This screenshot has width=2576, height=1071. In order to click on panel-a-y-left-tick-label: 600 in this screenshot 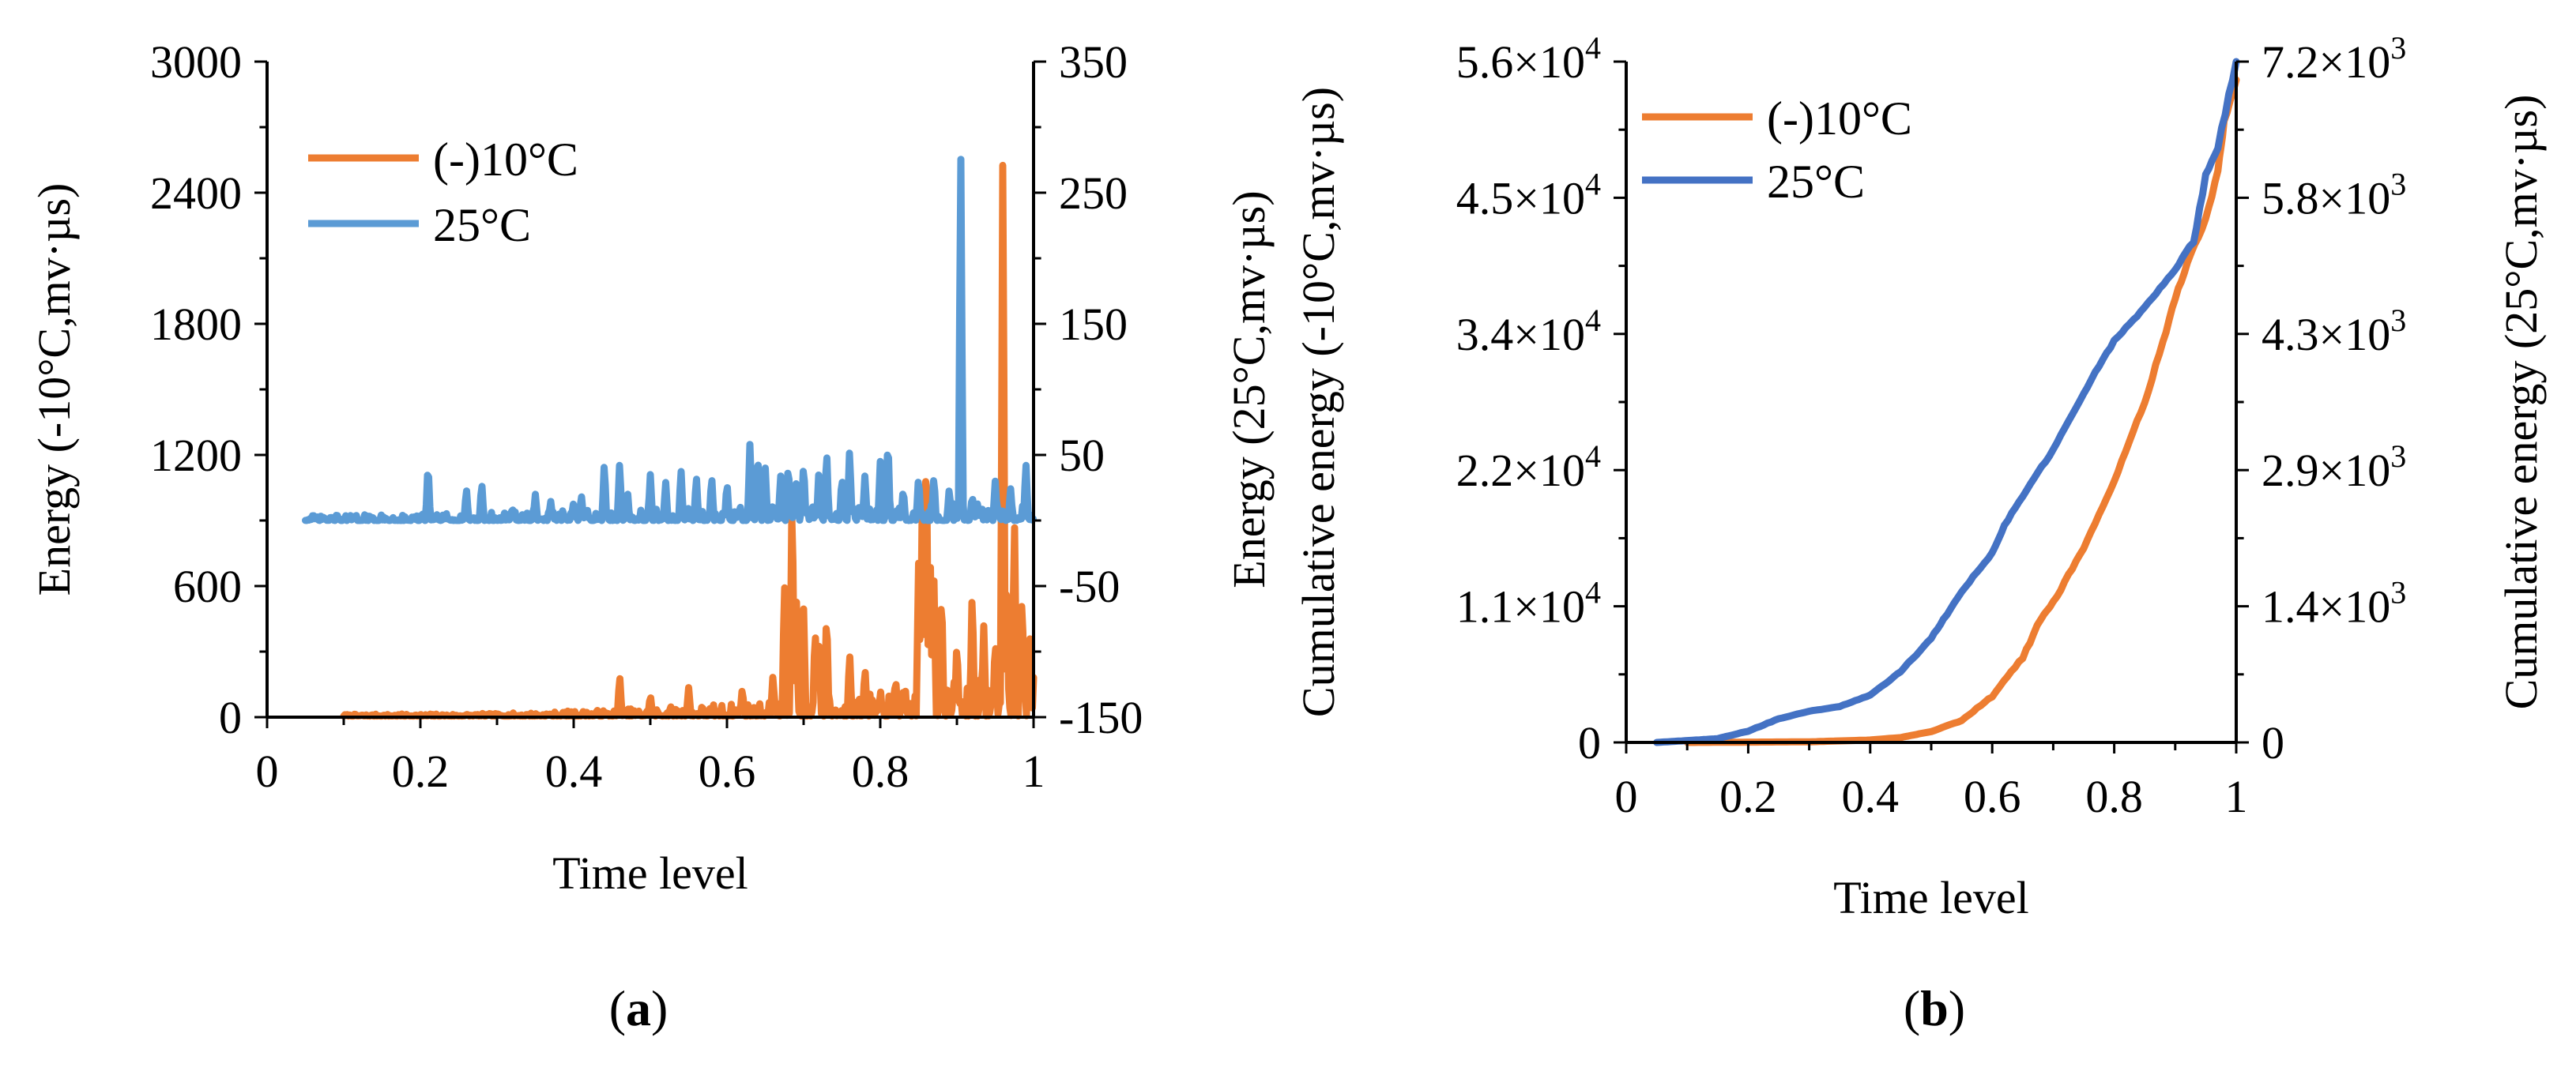, I will do `click(207, 586)`.